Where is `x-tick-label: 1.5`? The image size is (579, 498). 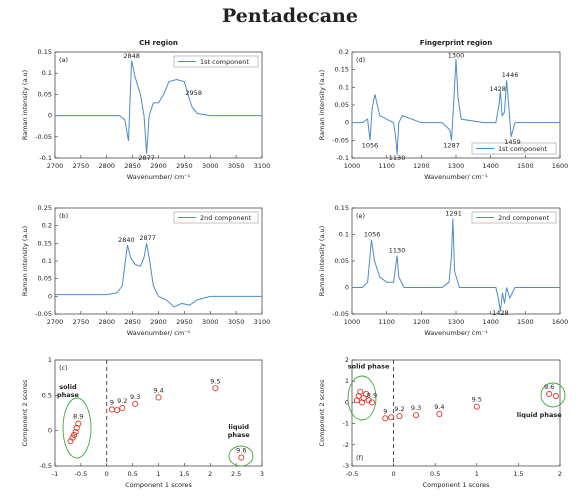
x-tick-label: 1.5 is located at coordinates (184, 474).